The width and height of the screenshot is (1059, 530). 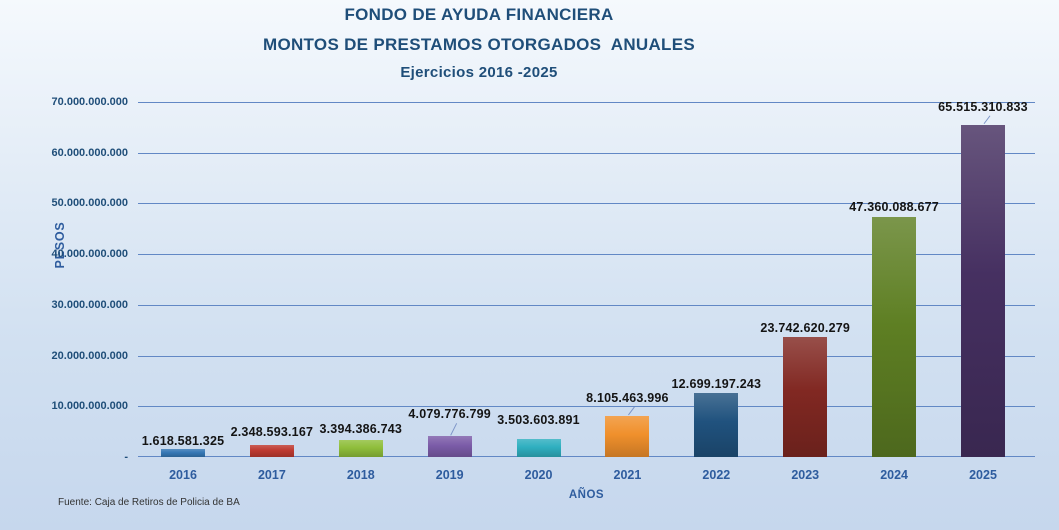 I want to click on x-axis-line, so click(x=586, y=456).